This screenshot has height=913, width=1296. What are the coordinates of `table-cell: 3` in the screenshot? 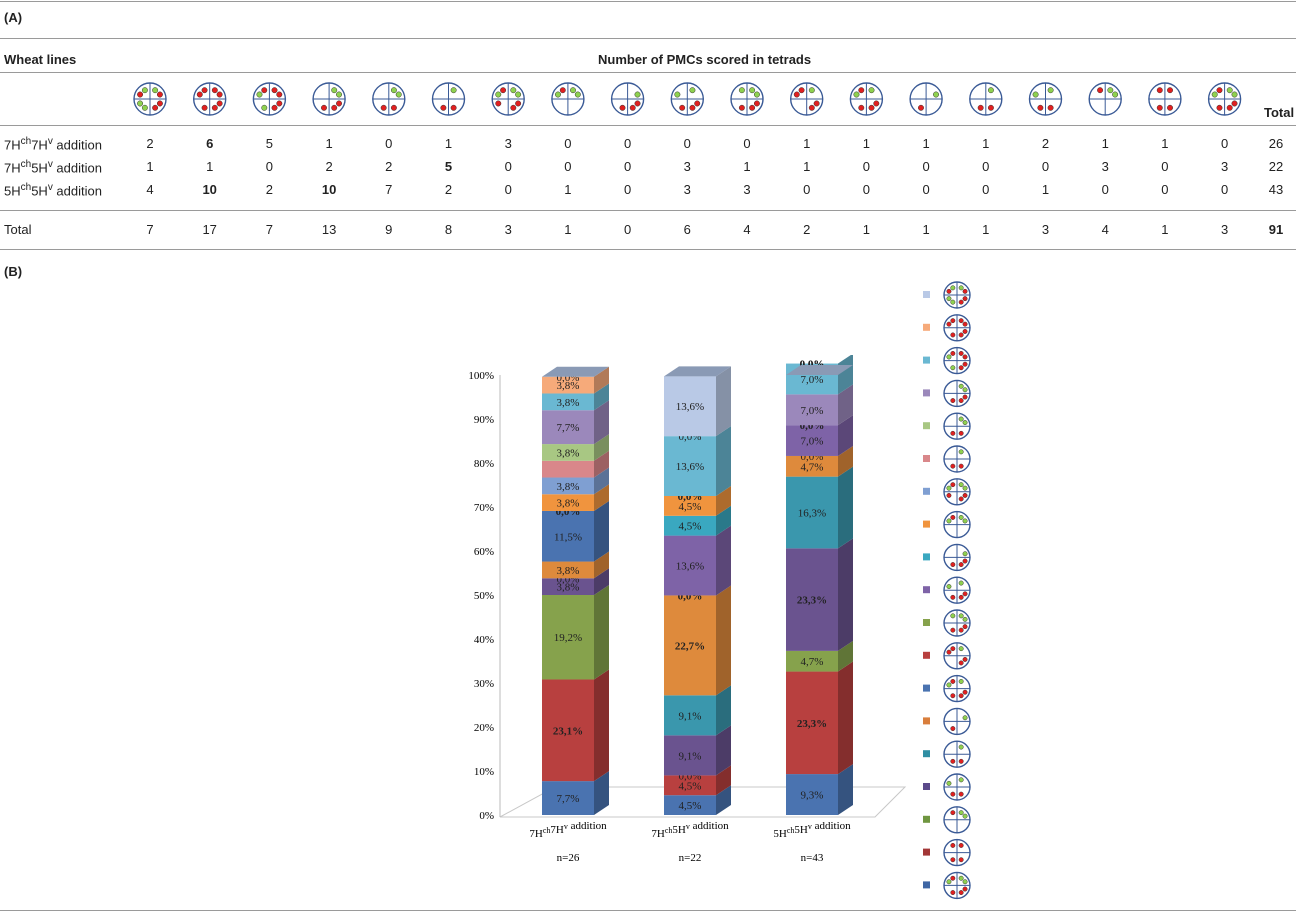 It's located at (747, 189).